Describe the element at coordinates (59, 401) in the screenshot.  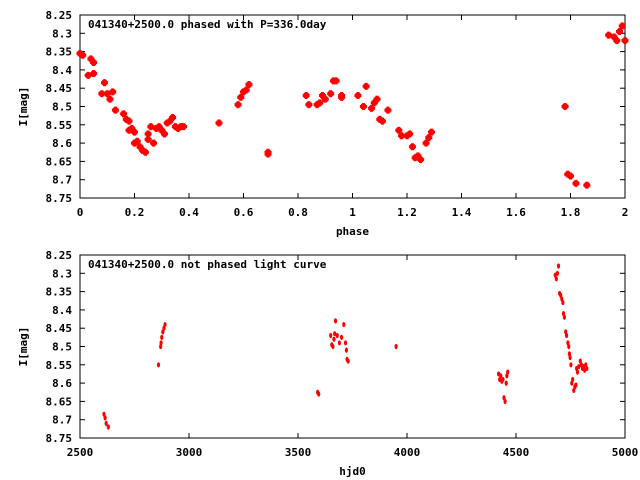
I see `y-tick-label: 8.65` at that location.